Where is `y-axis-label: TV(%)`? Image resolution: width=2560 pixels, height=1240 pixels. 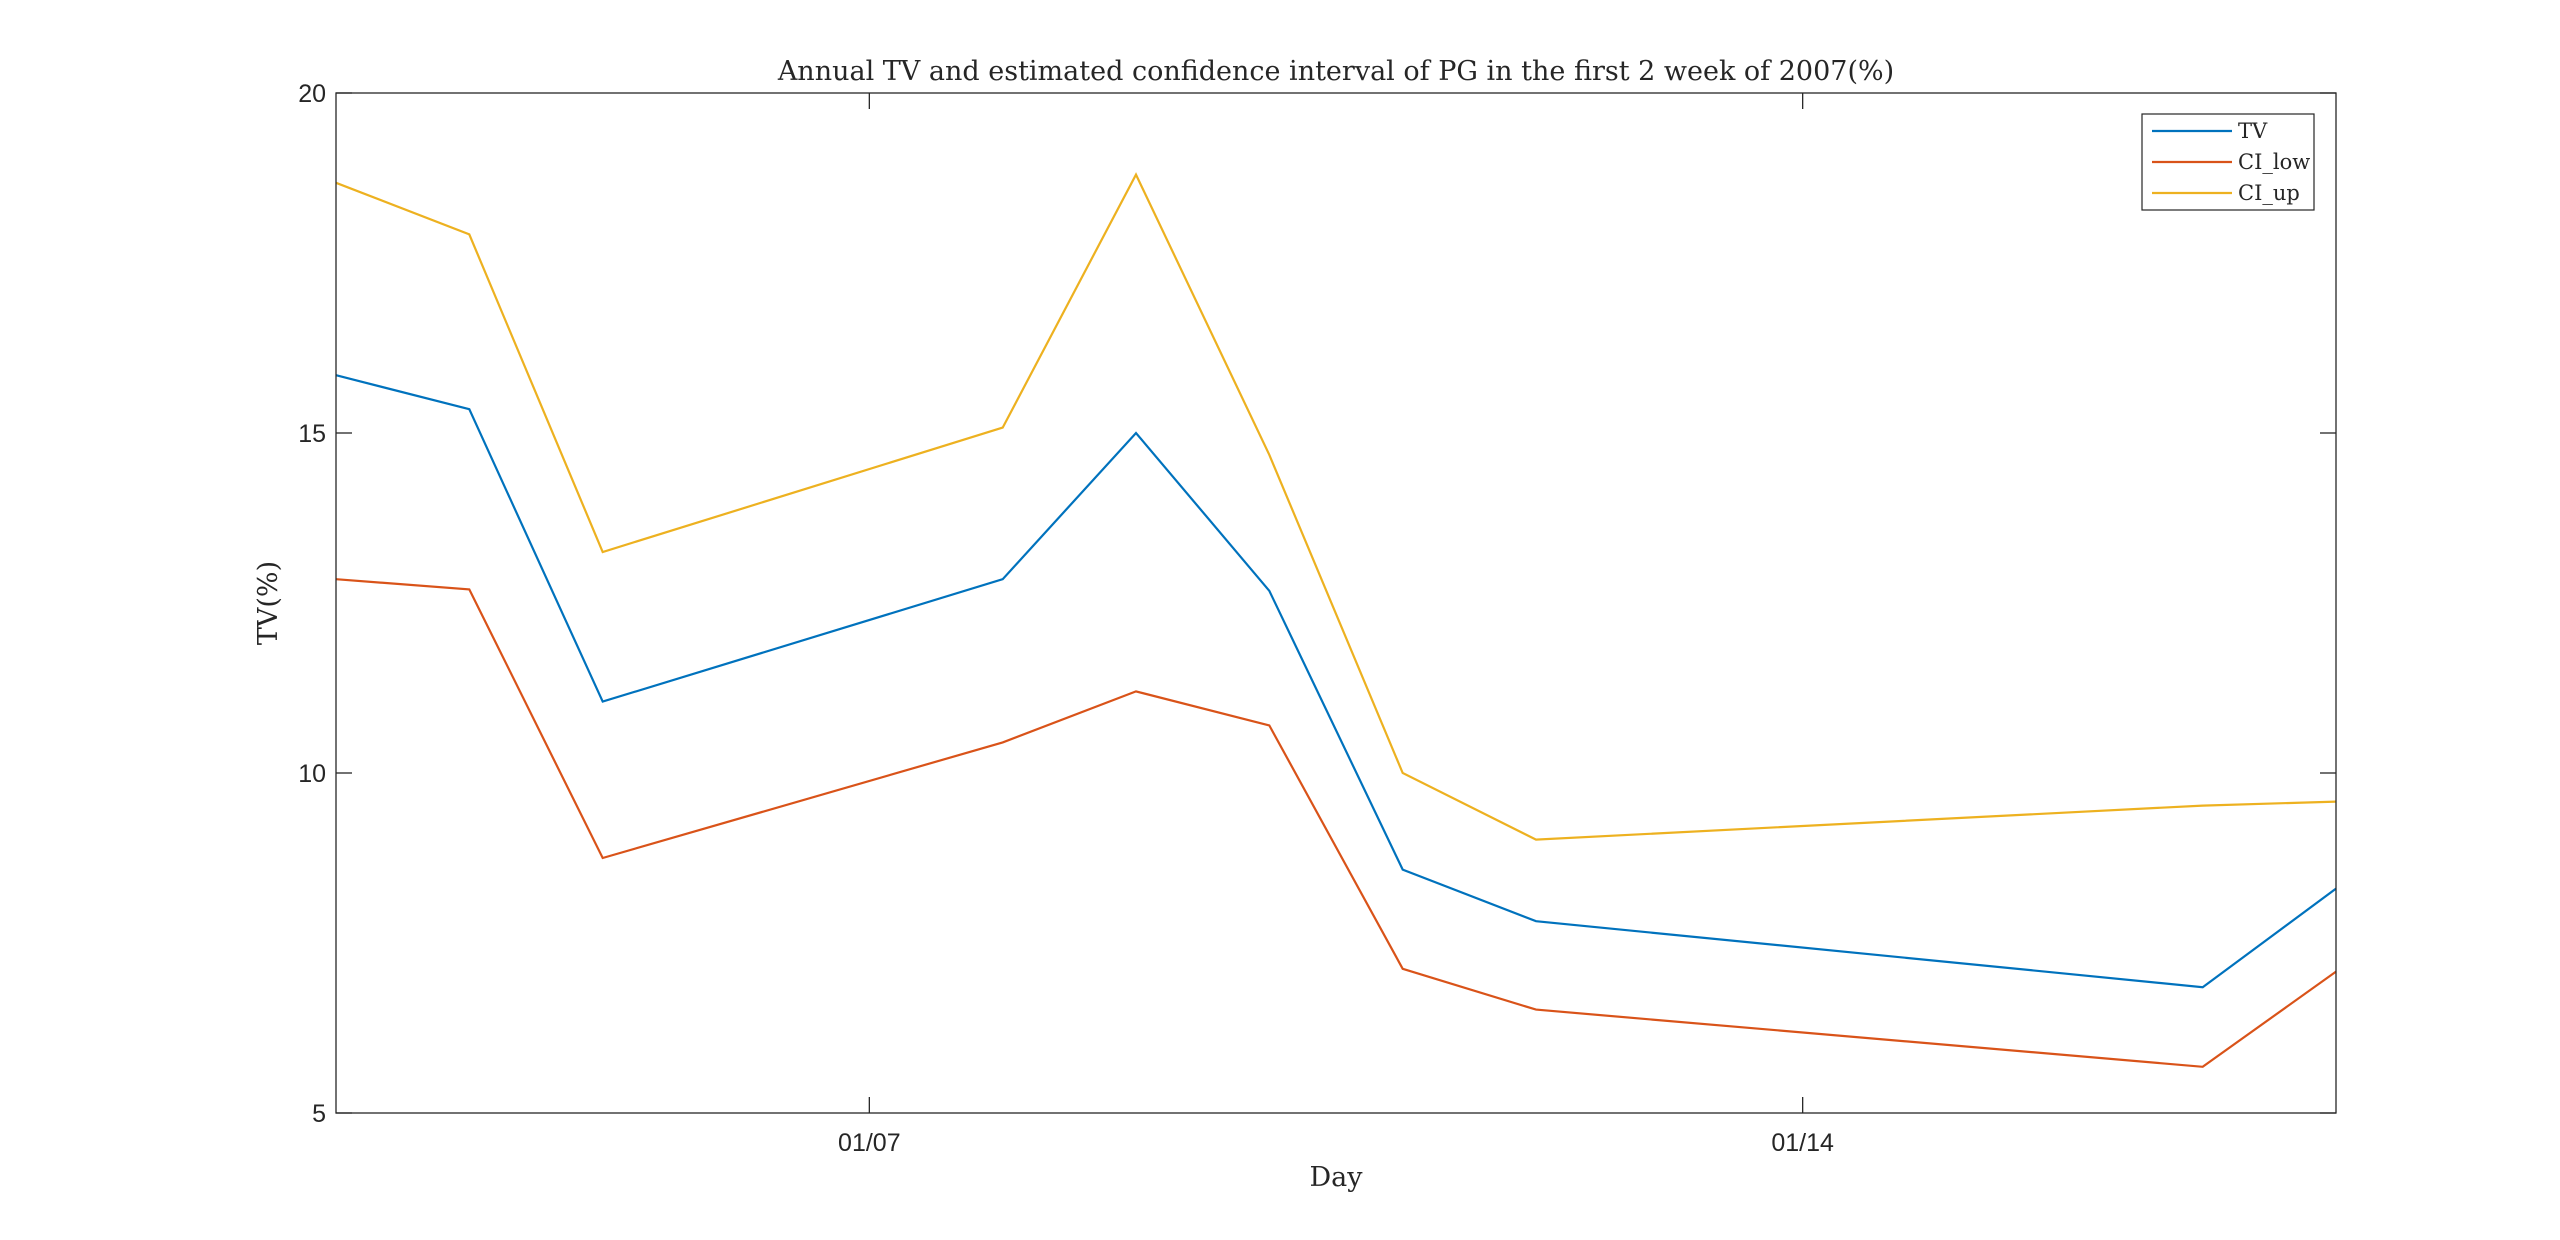
y-axis-label: TV(%) is located at coordinates (268, 603).